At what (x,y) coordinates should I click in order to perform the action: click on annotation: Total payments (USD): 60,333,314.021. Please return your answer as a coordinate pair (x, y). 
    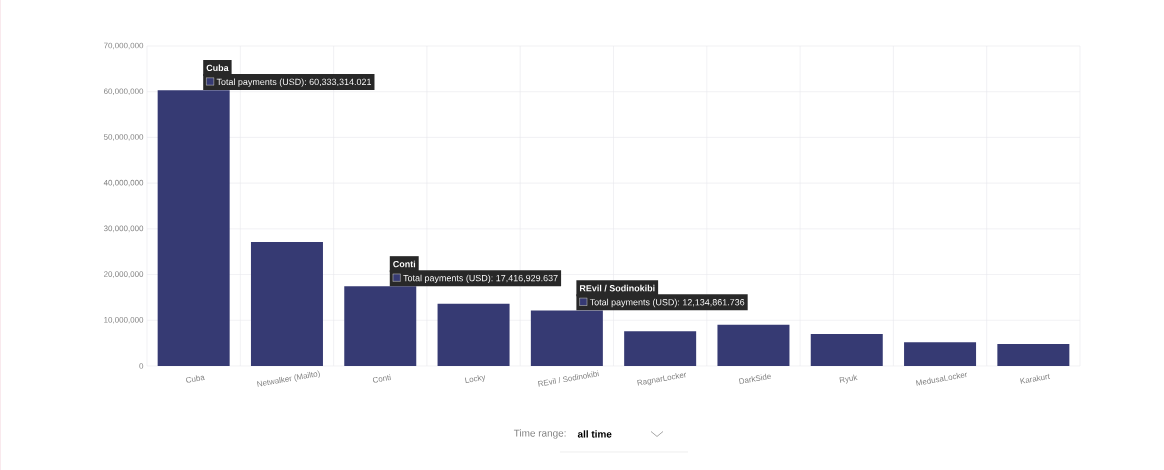
    Looking at the image, I should click on (294, 82).